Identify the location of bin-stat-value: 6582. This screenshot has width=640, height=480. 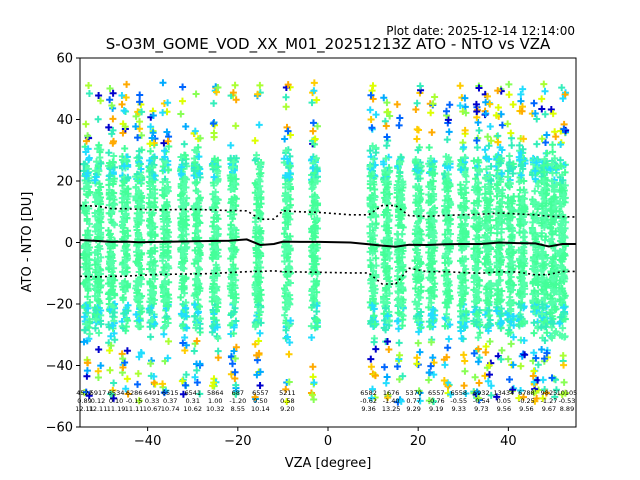
(368, 393).